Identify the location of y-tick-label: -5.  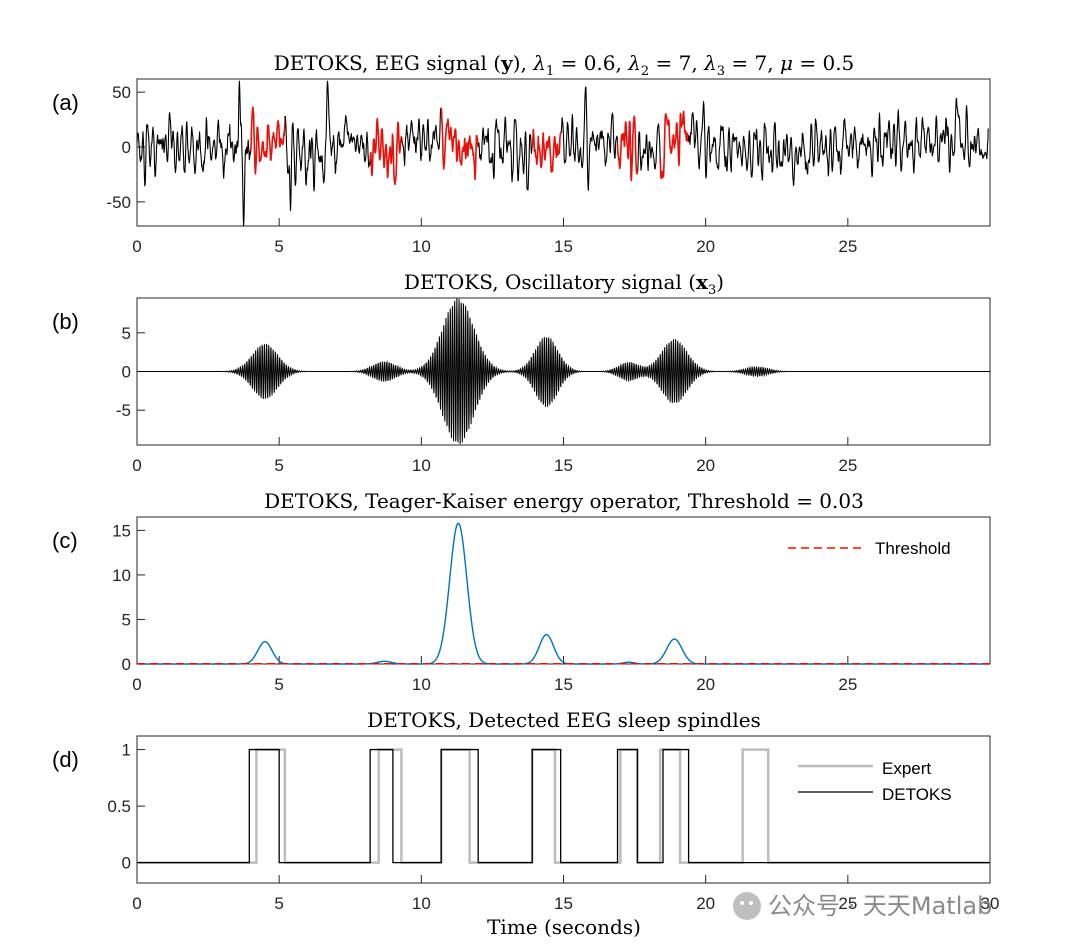
(123, 410).